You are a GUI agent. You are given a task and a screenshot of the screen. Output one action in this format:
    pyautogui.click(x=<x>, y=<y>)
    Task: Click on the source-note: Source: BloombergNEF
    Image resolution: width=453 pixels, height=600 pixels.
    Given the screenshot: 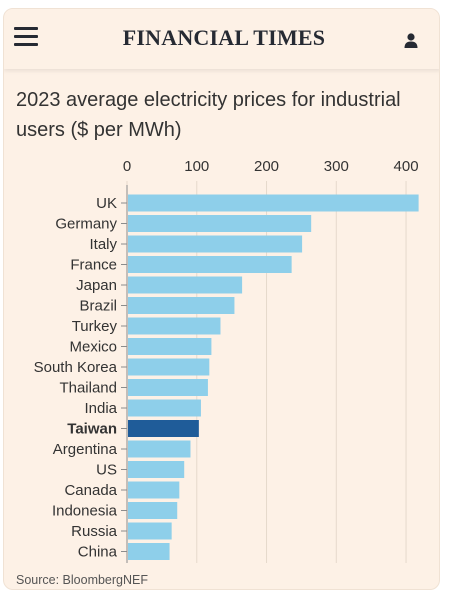 What is the action you would take?
    pyautogui.click(x=82, y=580)
    